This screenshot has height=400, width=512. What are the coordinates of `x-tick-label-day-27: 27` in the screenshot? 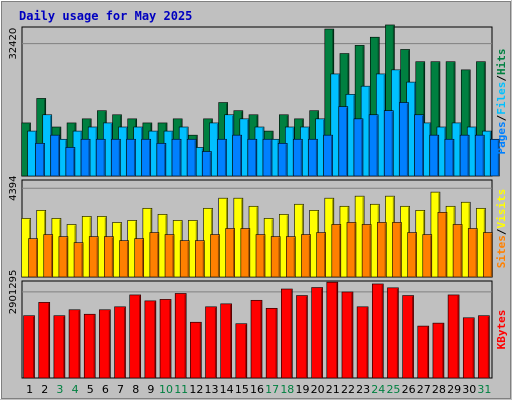 It's located at (424, 389).